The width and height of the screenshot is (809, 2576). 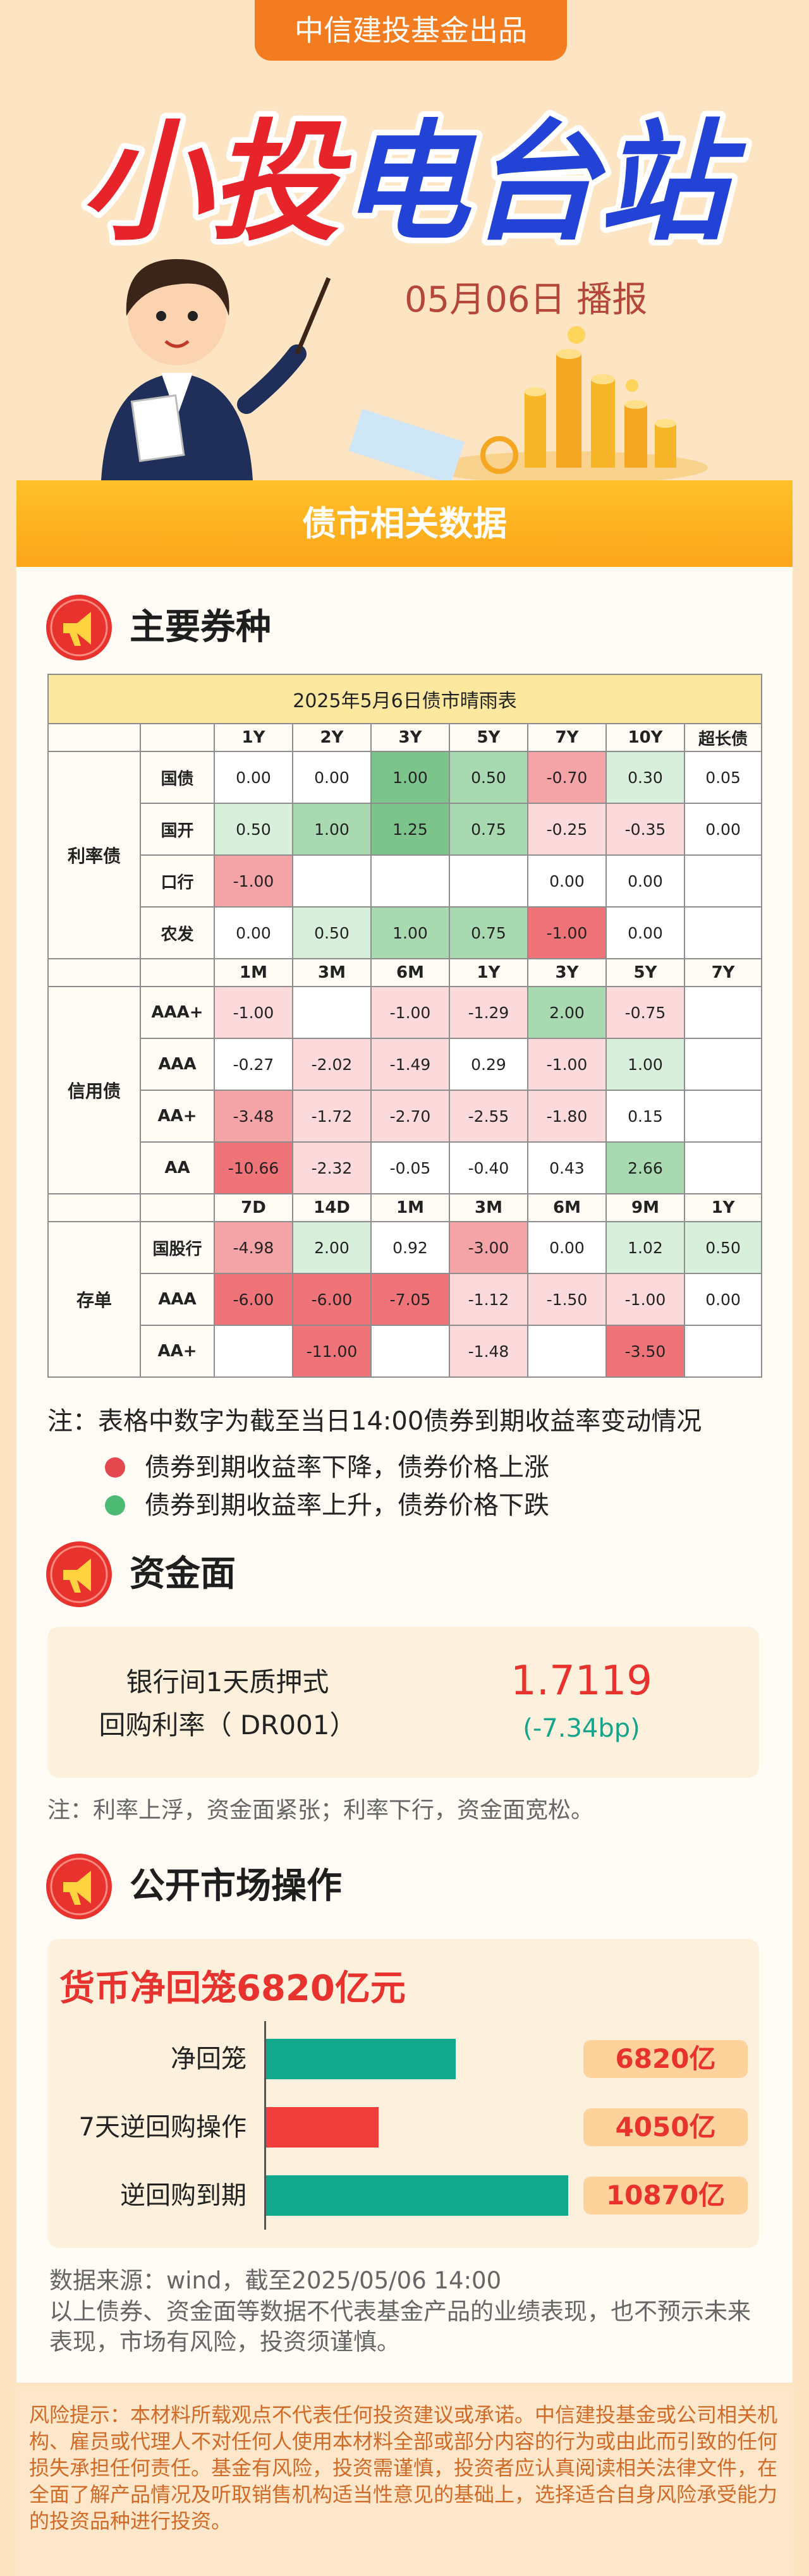 I want to click on column-header: 5Y, so click(x=645, y=972).